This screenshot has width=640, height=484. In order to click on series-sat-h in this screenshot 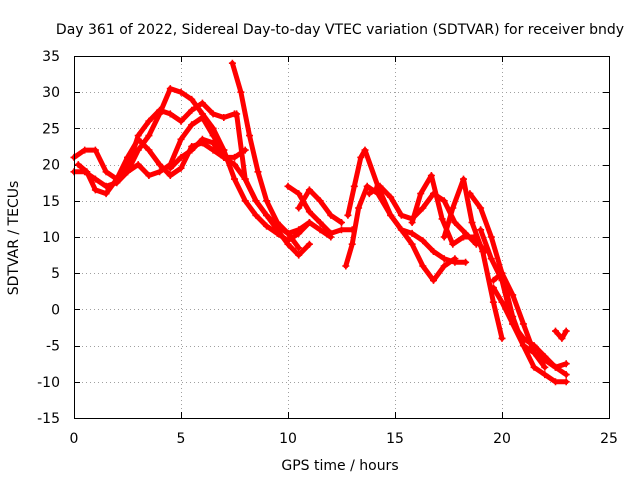, I will do `click(320, 209)`.